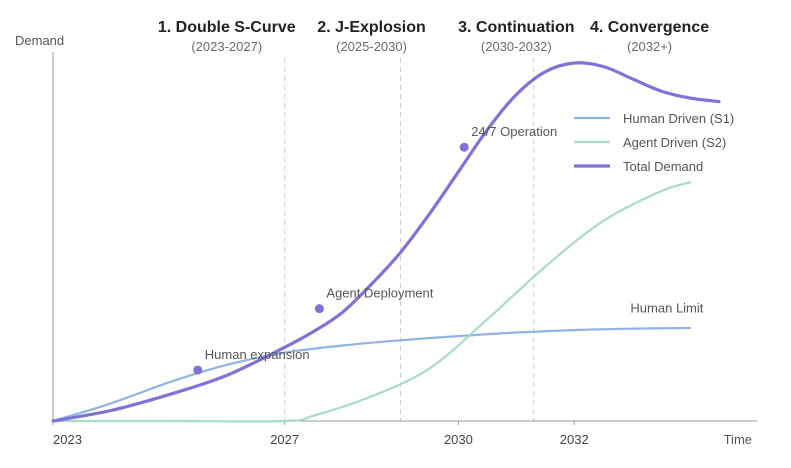 This screenshot has width=791, height=468. Describe the element at coordinates (67, 439) in the screenshot. I see `x-tick-label: 2023` at that location.